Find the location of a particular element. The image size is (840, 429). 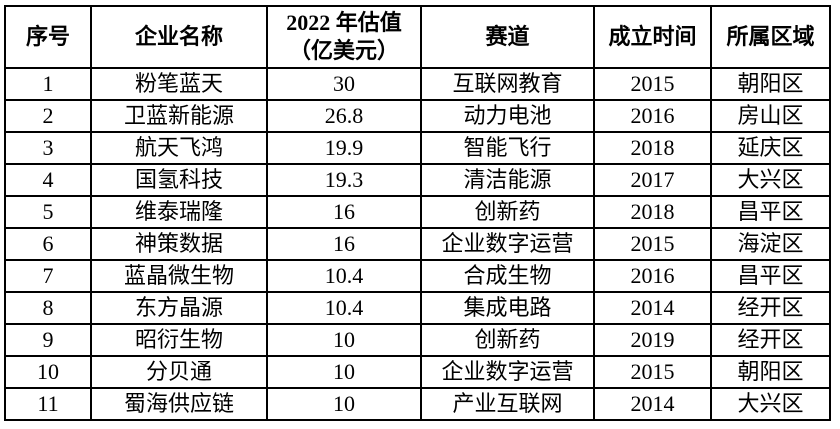

cell-index: 1 is located at coordinates (48, 84).